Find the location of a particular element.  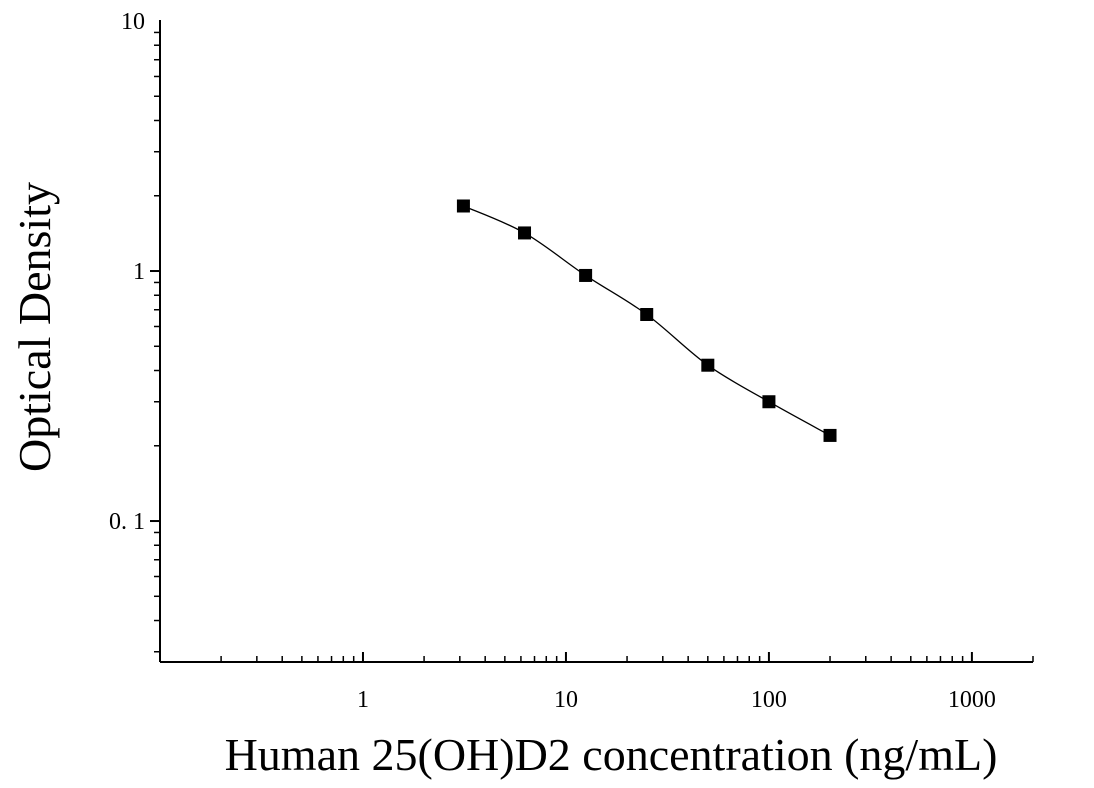

x-tick-label: 1 is located at coordinates (363, 700).